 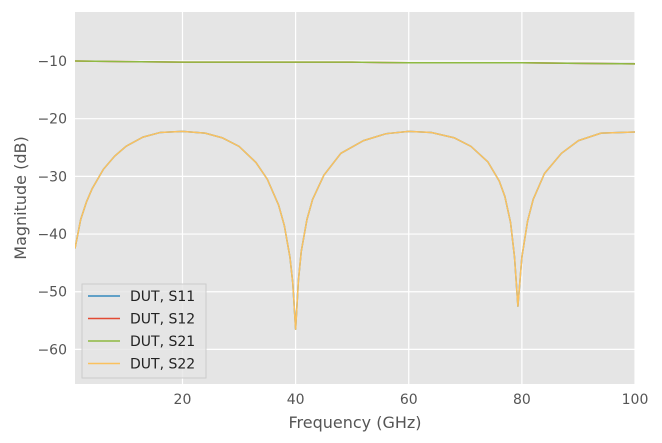 I want to click on y-tick-label: −30, so click(x=52, y=177).